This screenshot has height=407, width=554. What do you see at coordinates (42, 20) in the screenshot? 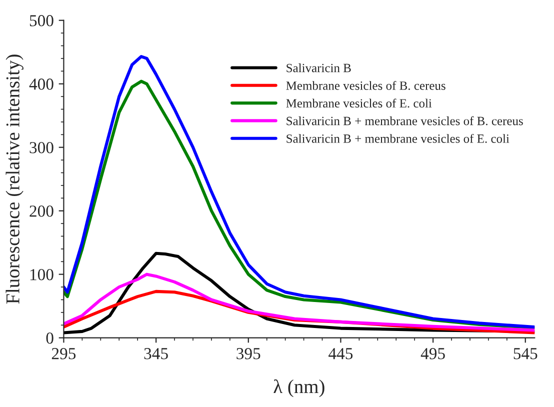
I see `y-tick-label: 500` at bounding box center [42, 20].